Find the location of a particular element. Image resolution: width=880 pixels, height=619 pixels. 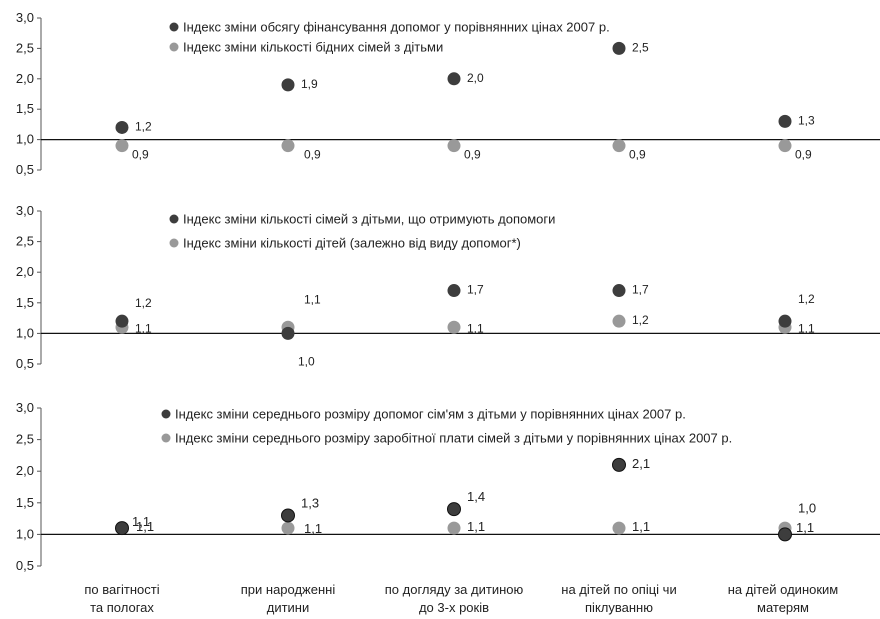

data-label: 1,4 is located at coordinates (476, 496).